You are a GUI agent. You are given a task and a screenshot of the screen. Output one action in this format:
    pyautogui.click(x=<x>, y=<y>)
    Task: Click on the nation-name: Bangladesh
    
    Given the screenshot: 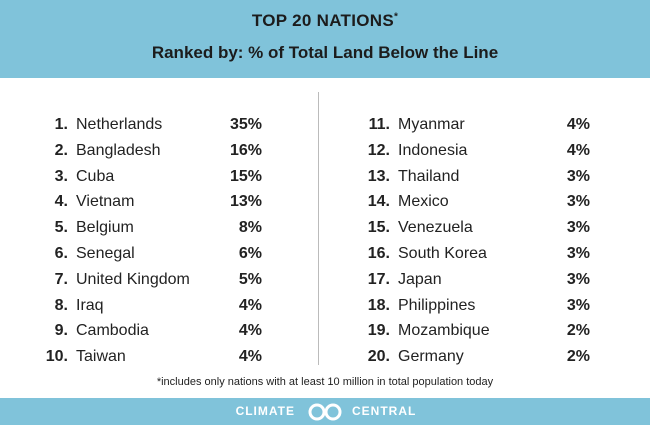 What is the action you would take?
    pyautogui.click(x=118, y=150)
    